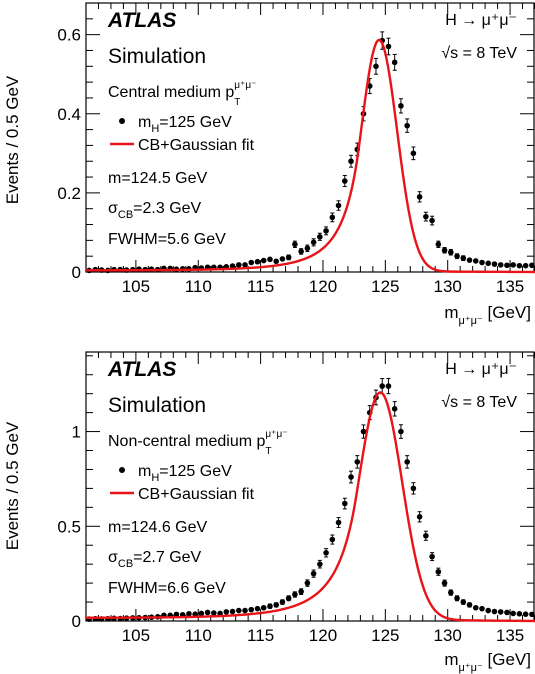  Describe the element at coordinates (198, 286) in the screenshot. I see `x-tick-label: 110` at that location.